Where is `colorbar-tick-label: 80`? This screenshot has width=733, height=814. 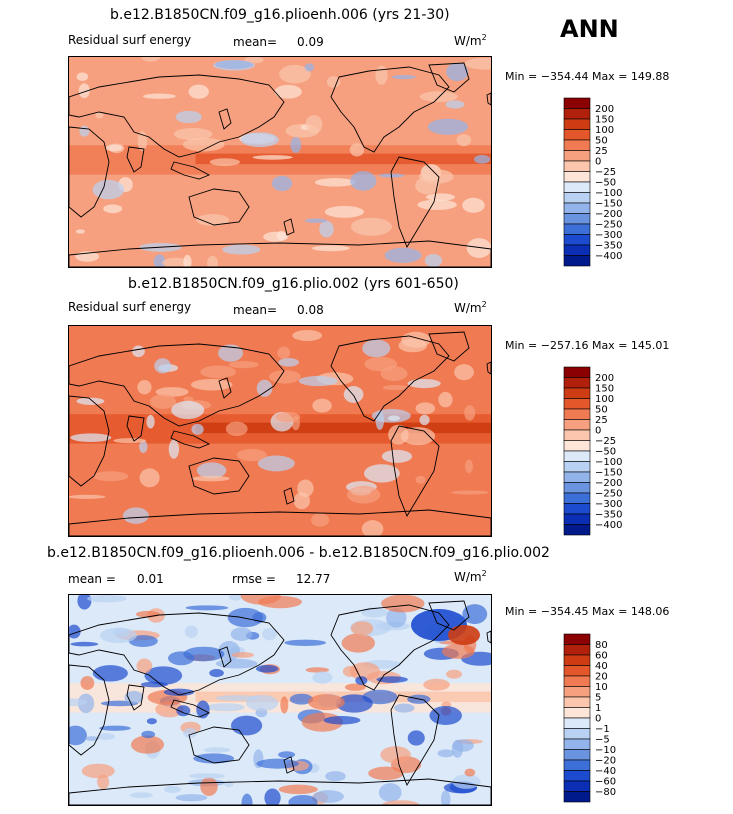 colorbar-tick-label: 80 is located at coordinates (601, 645).